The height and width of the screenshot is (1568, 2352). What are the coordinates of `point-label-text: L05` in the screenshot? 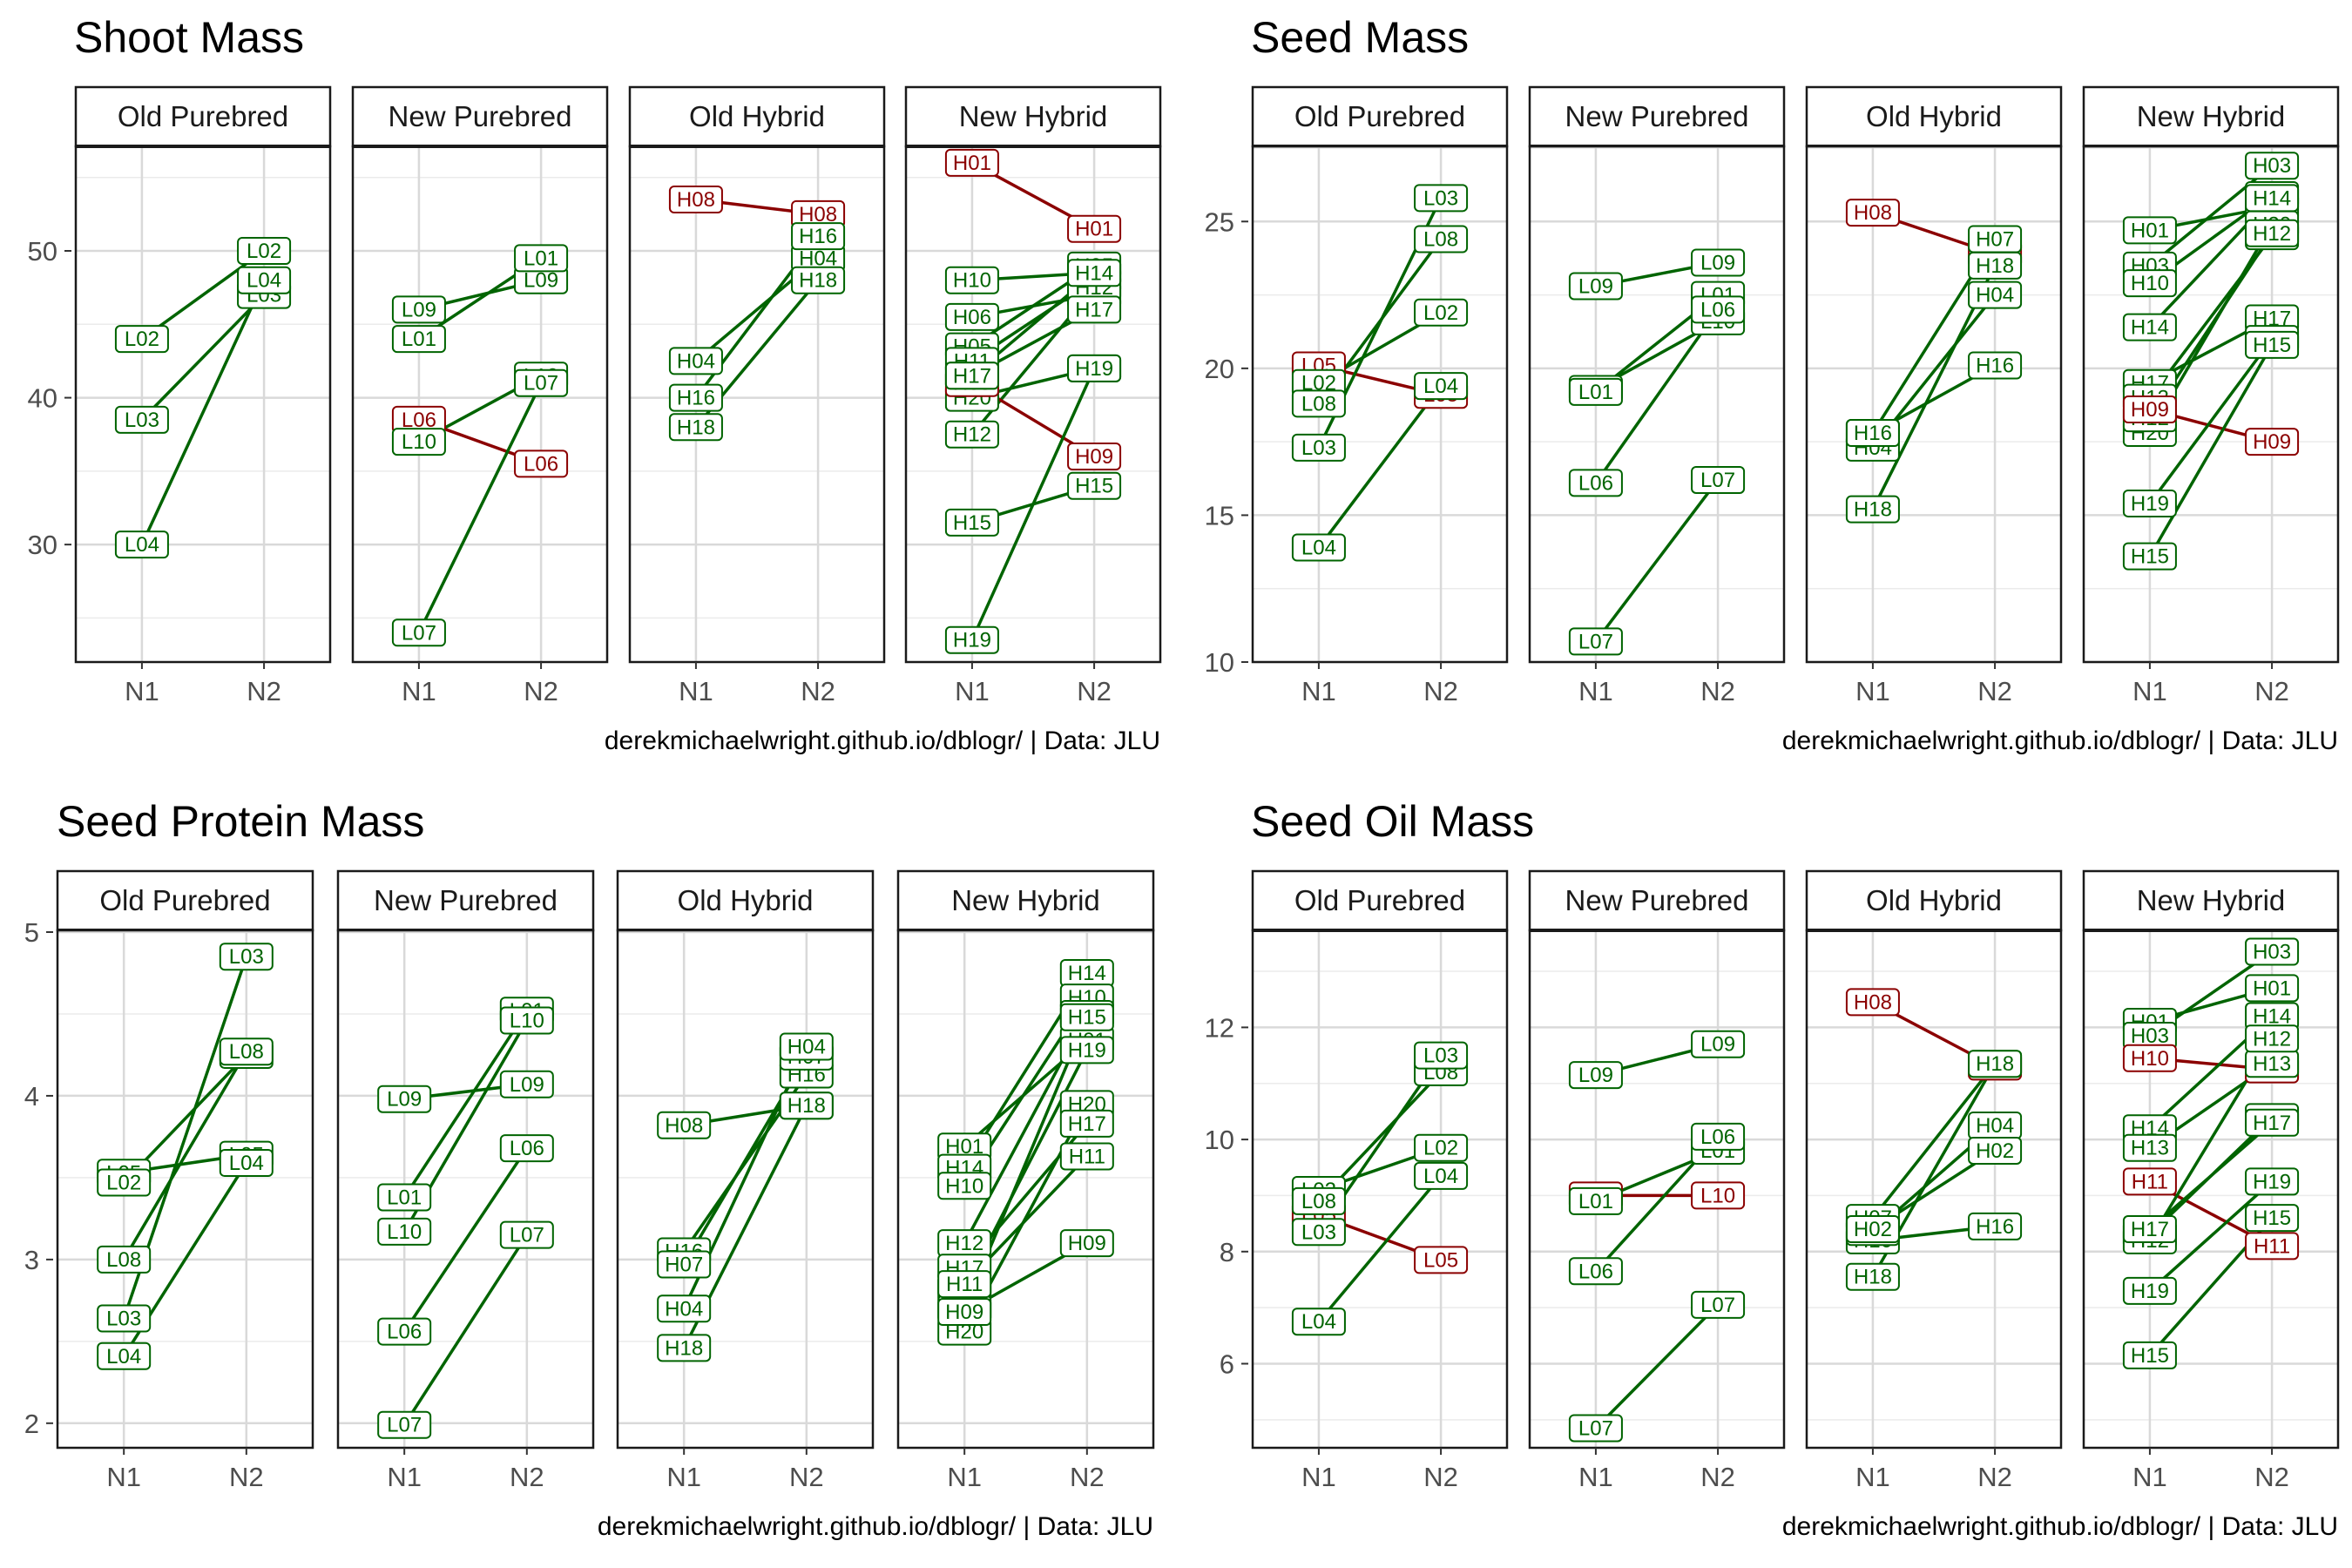 It's located at (1440, 1260).